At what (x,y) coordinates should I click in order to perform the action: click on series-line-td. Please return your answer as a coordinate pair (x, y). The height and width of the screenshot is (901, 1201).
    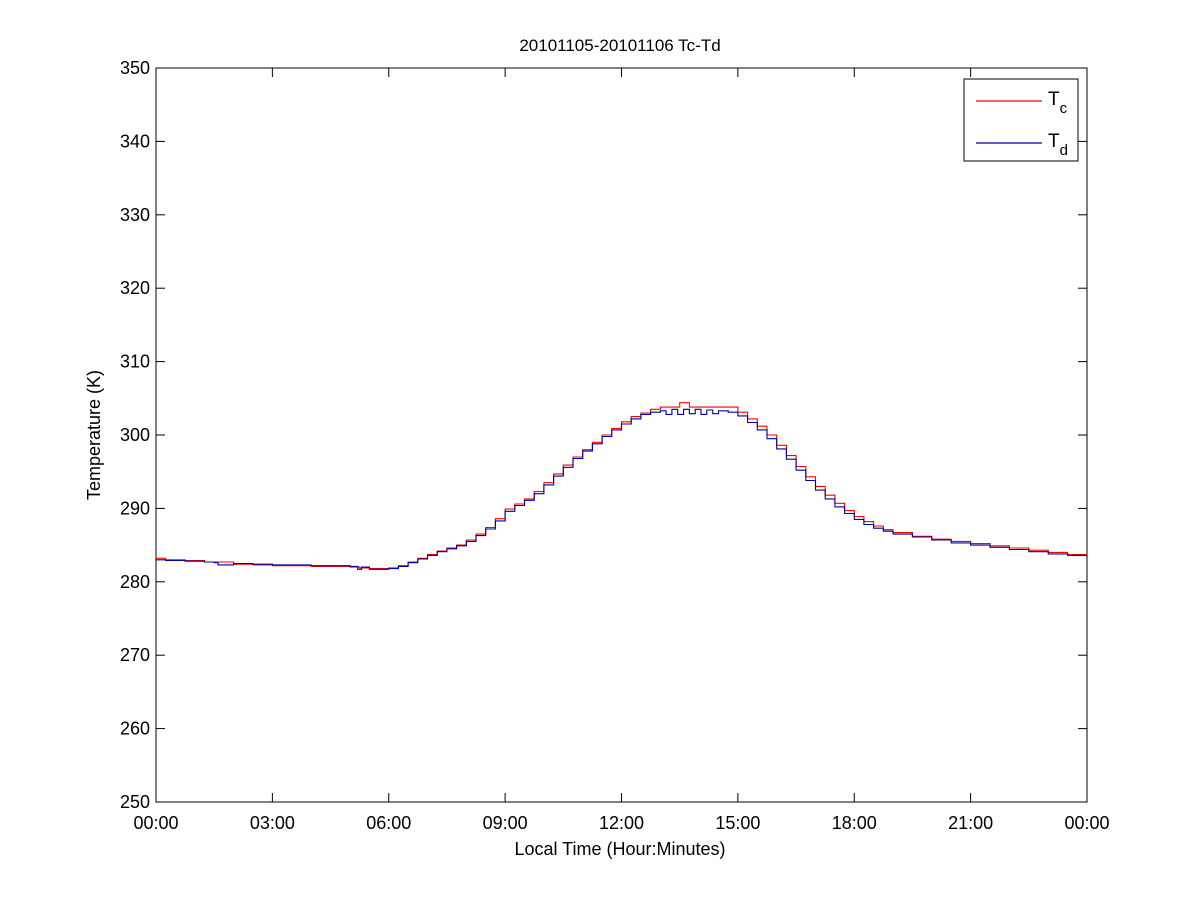
    Looking at the image, I should click on (622, 489).